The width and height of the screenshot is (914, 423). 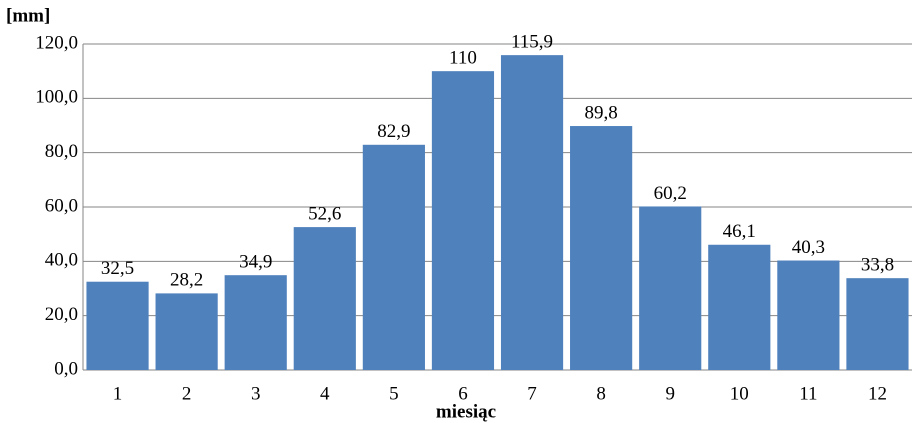 What do you see at coordinates (463, 393) in the screenshot?
I see `x-tick-label: 6` at bounding box center [463, 393].